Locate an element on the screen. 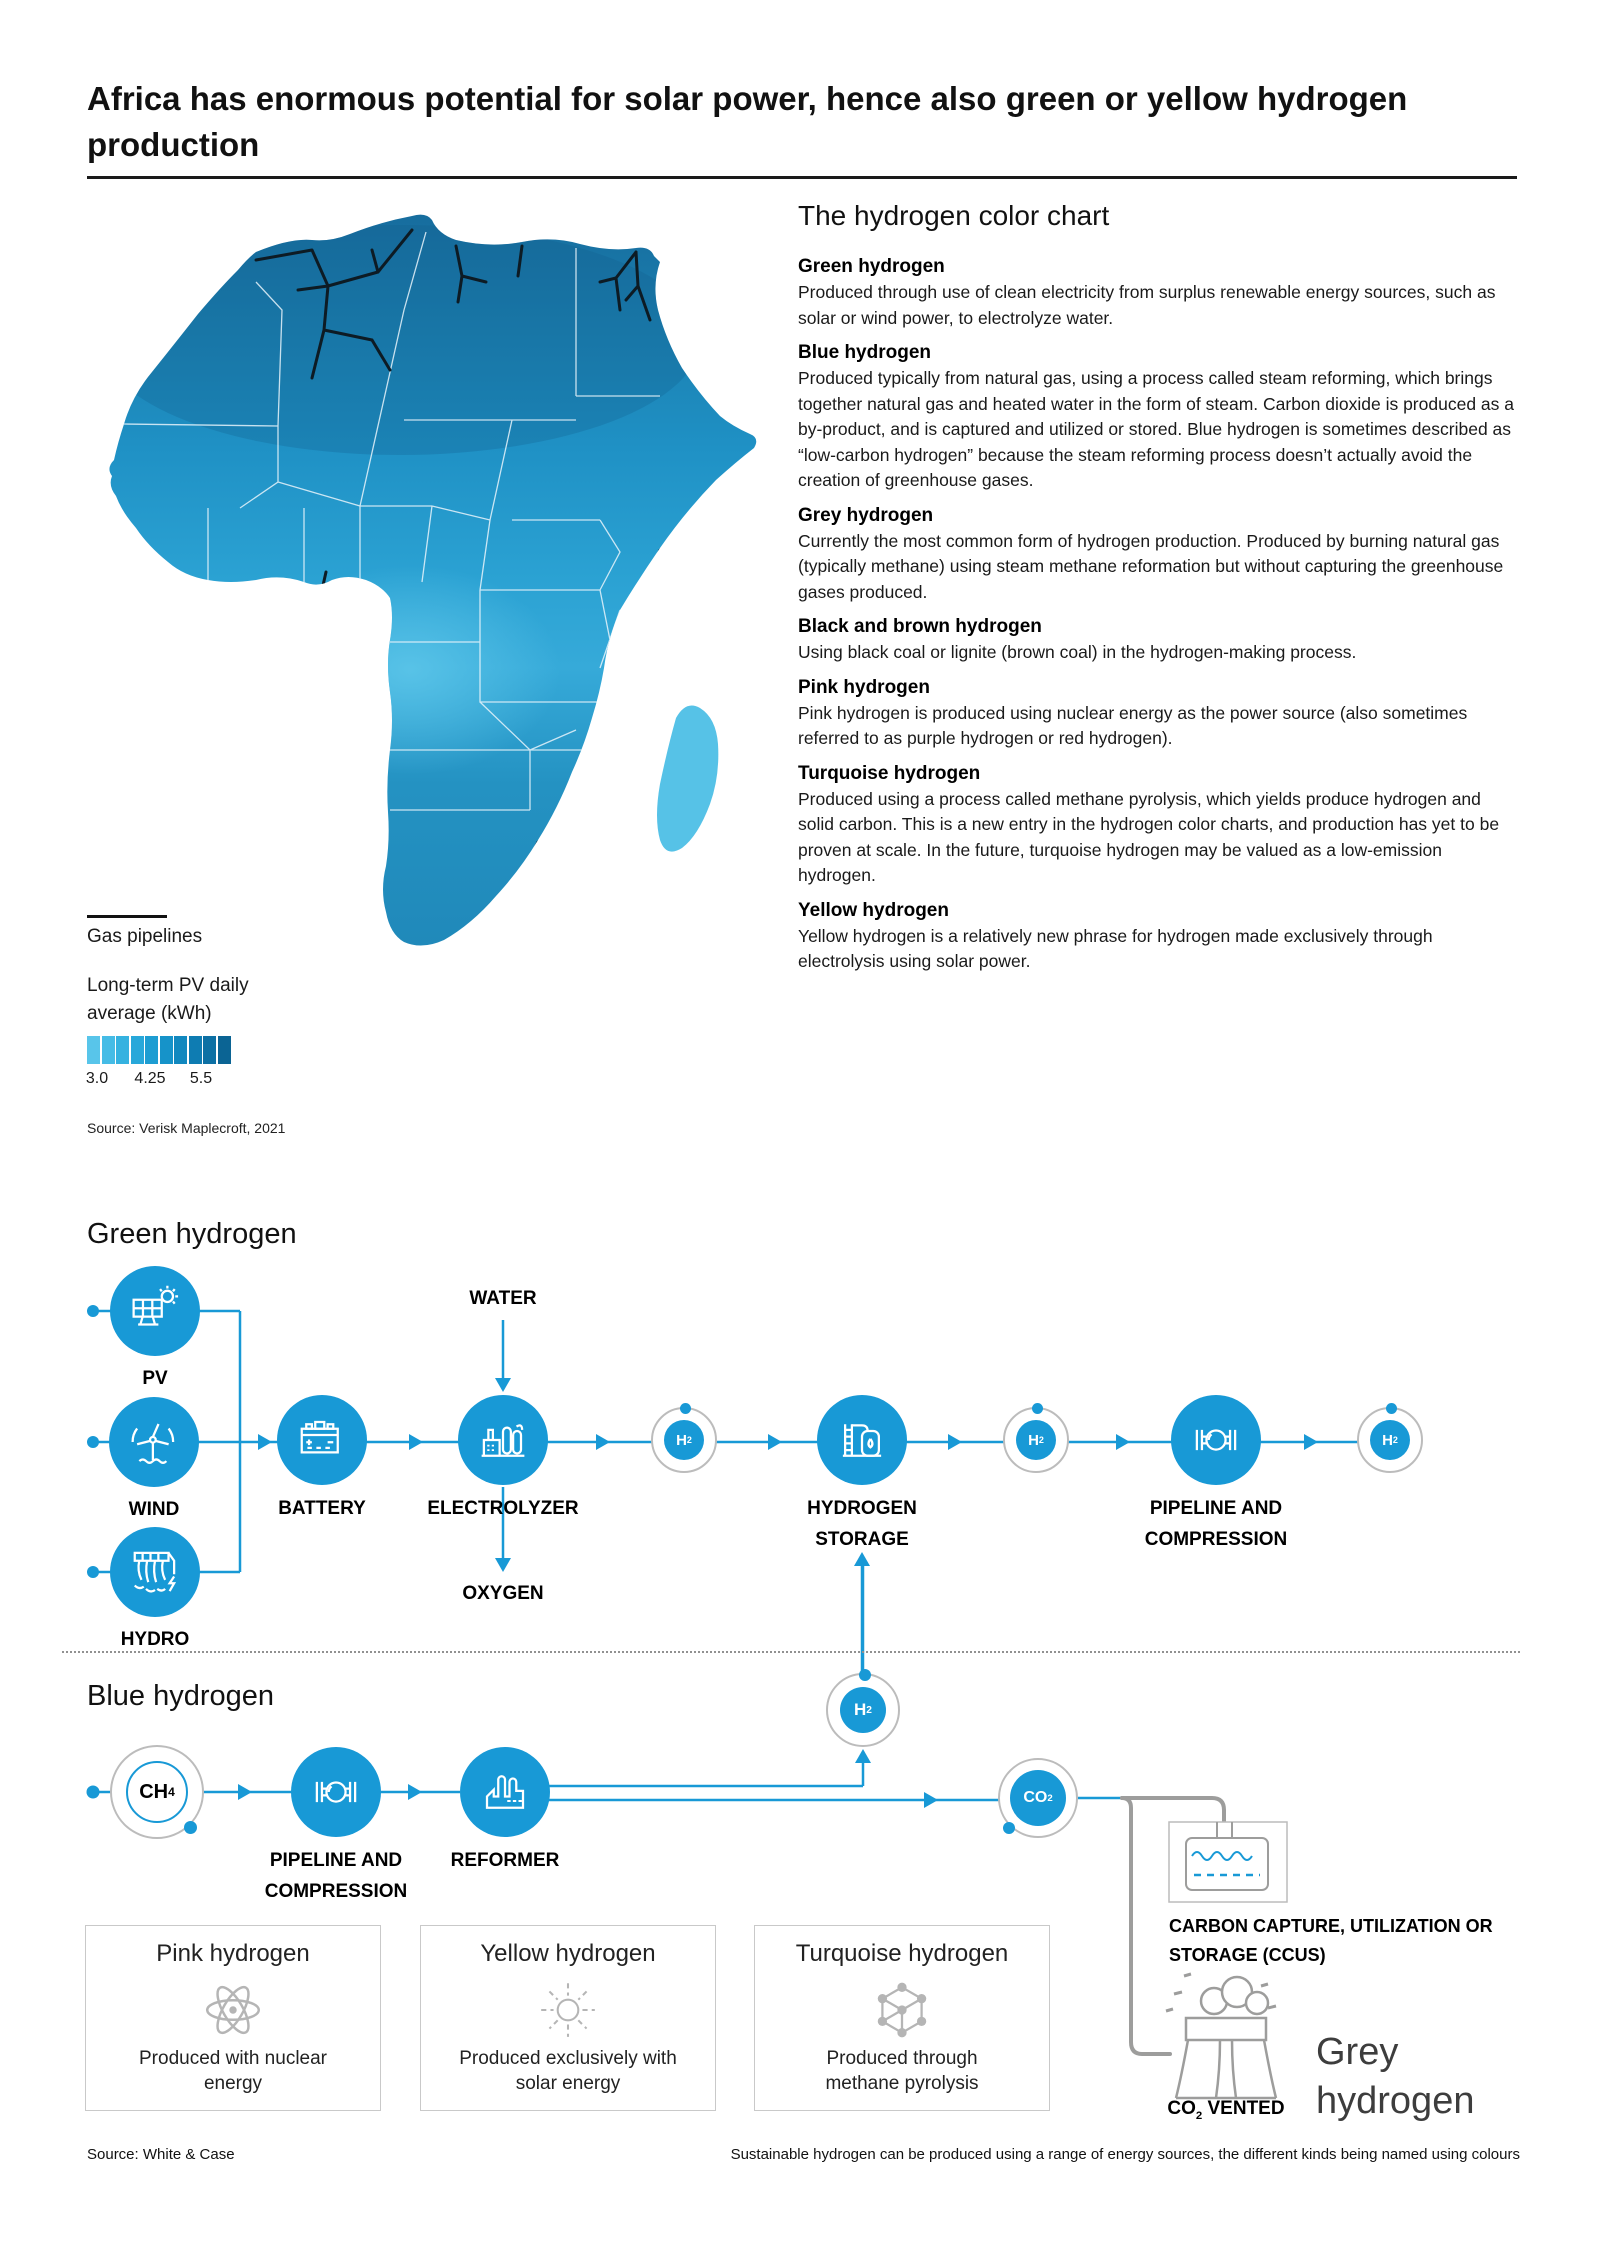 This screenshot has width=1600, height=2248. blue-flow-arrows is located at coordinates (588, 1778).